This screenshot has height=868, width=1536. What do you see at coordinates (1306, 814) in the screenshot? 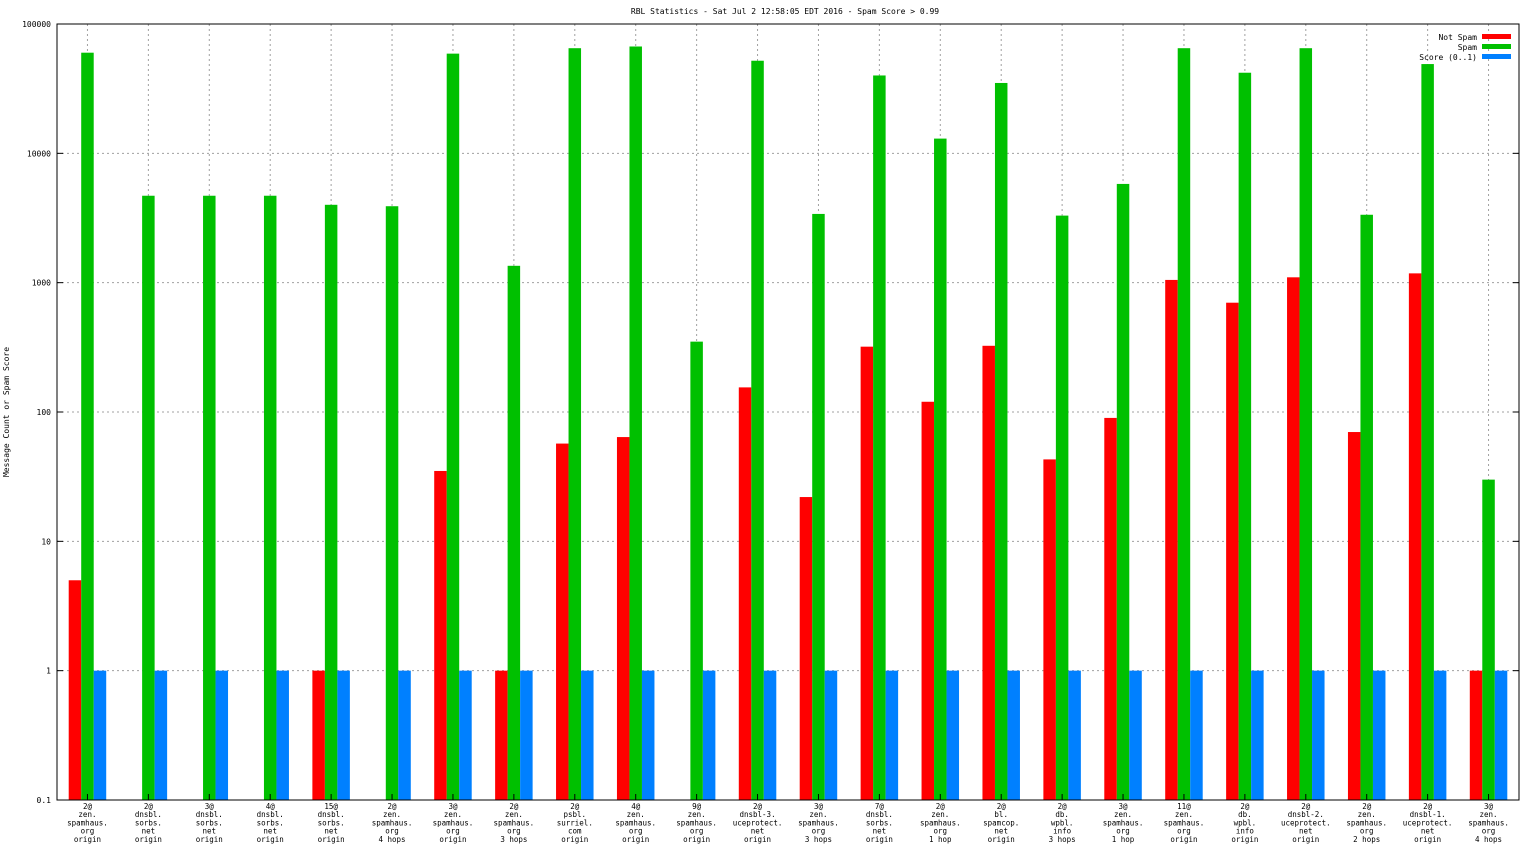
I see `x-tick-label-line: dnsbl-2.` at bounding box center [1306, 814].